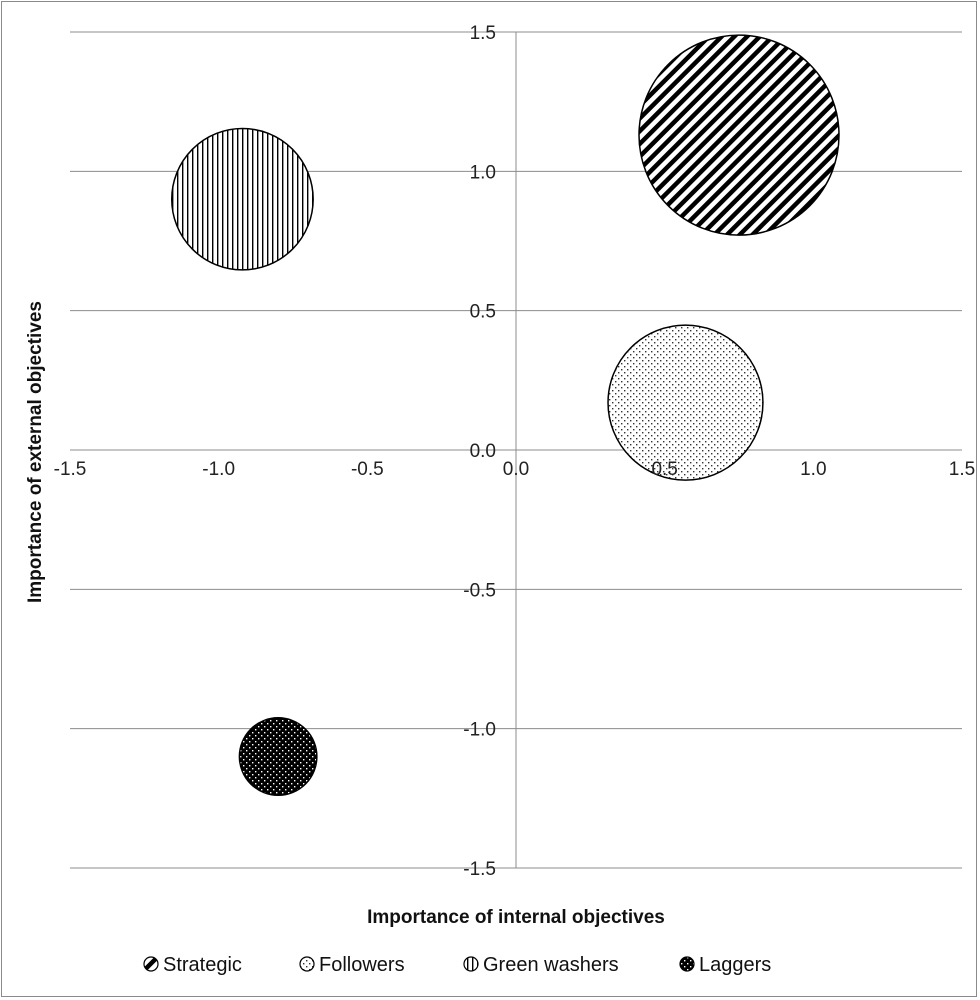 The image size is (980, 1000). What do you see at coordinates (479, 730) in the screenshot?
I see `y-tick-label: -1.0` at bounding box center [479, 730].